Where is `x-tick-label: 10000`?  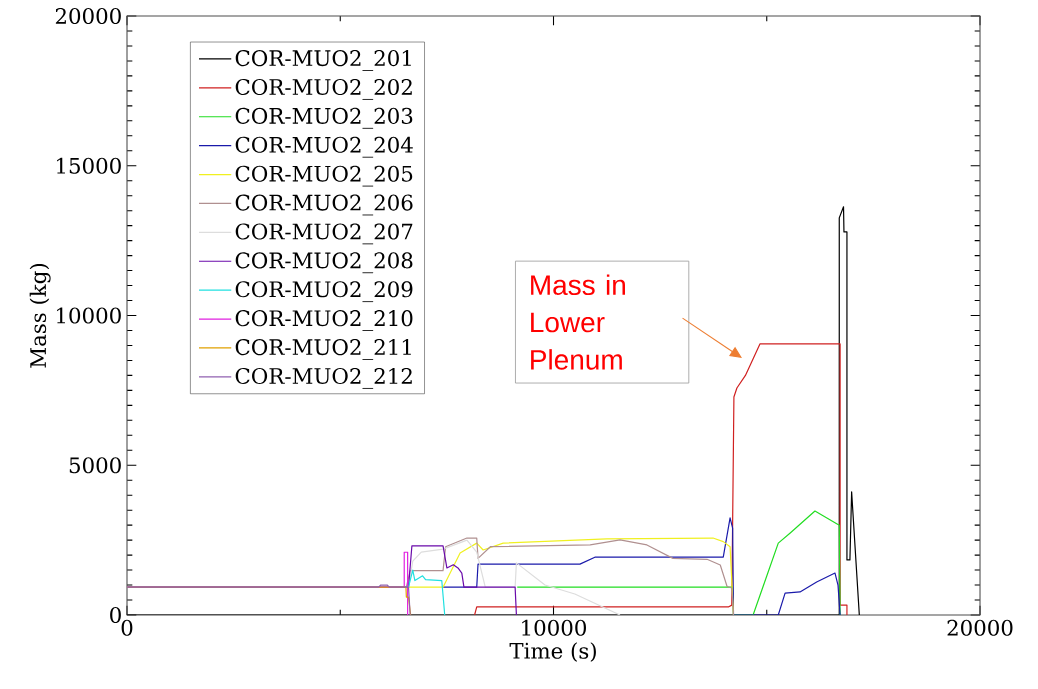
x-tick-label: 10000 is located at coordinates (554, 627).